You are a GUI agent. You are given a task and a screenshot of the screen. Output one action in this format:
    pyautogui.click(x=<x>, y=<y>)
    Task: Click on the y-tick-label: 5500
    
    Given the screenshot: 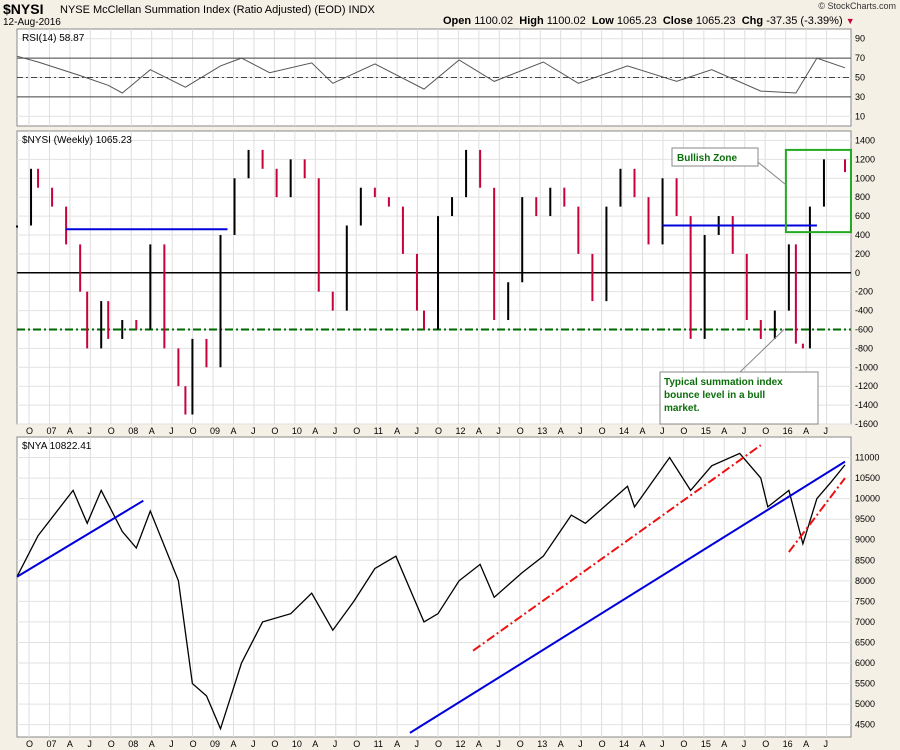 What is the action you would take?
    pyautogui.click(x=865, y=684)
    